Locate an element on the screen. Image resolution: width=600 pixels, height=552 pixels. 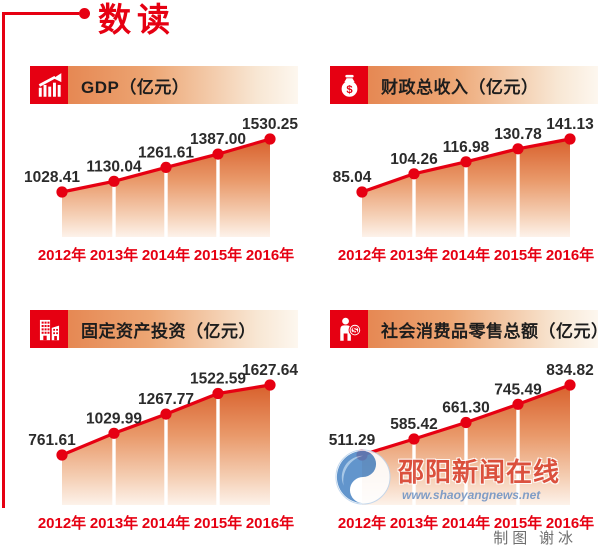
title-connector-vertical-line is located at coordinates (3, 260).